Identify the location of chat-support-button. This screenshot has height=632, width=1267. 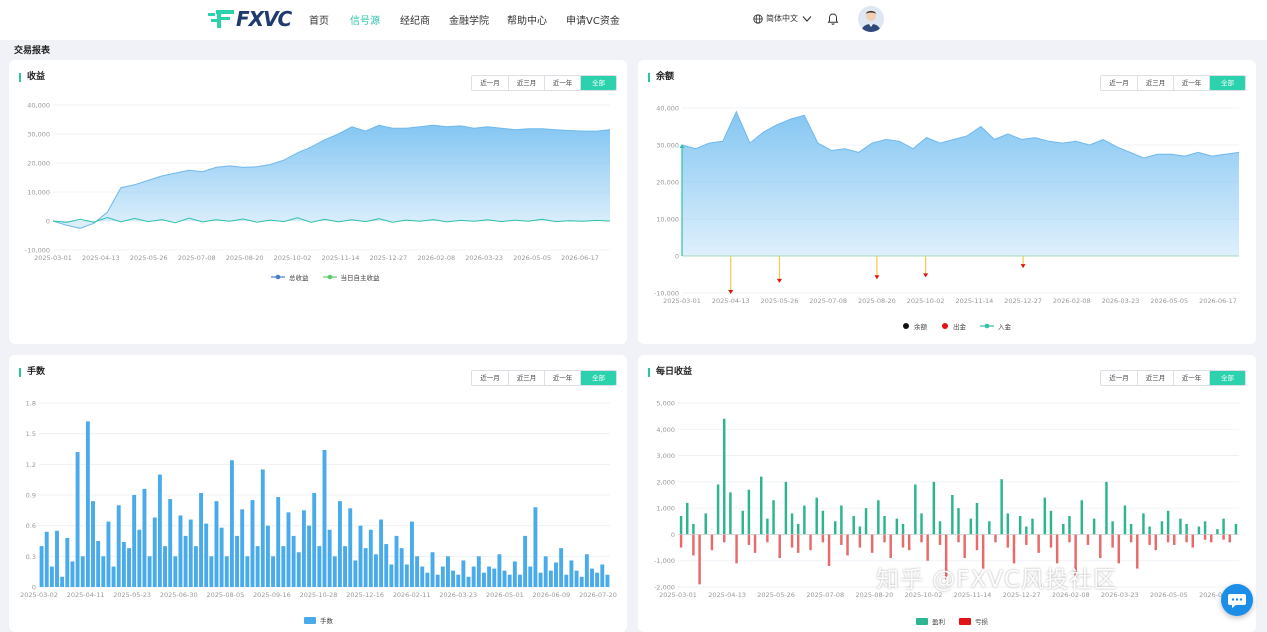
(1237, 600).